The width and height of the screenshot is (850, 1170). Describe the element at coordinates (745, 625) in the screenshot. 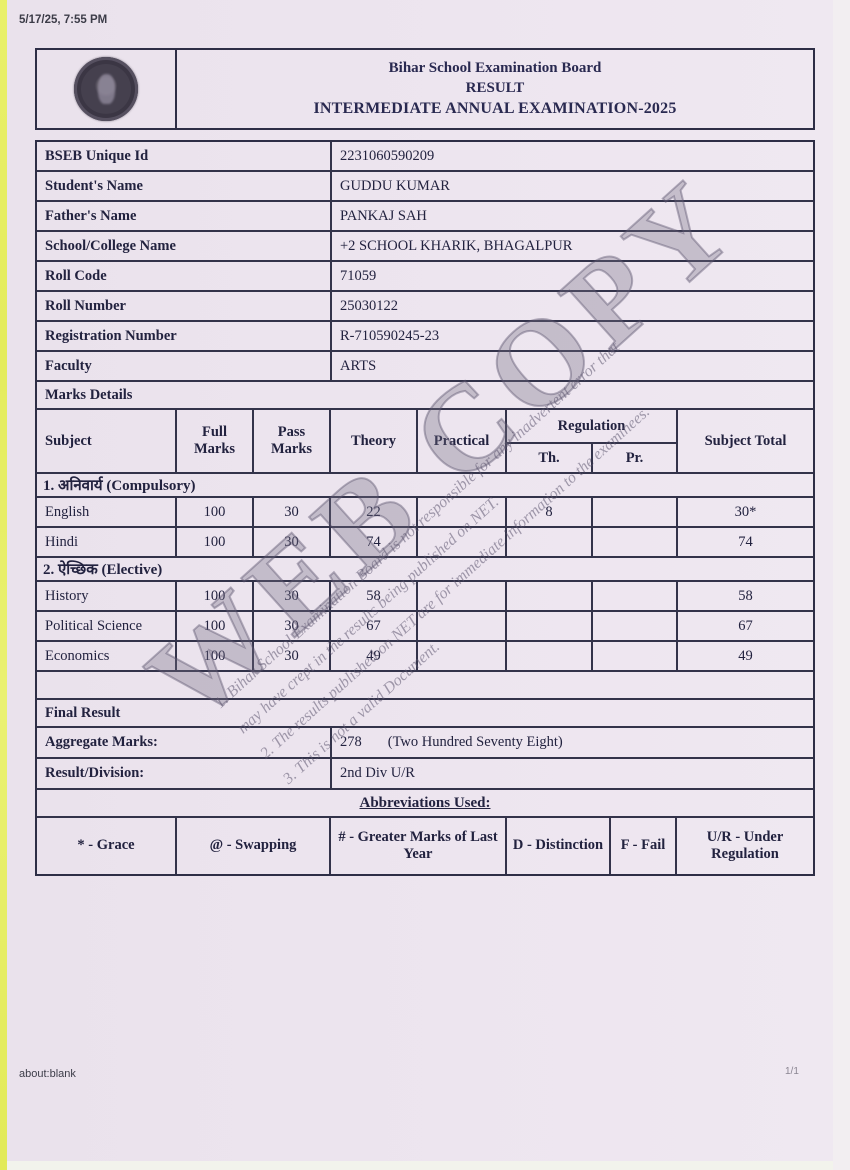

I see `cell-subject-total: 67` at that location.